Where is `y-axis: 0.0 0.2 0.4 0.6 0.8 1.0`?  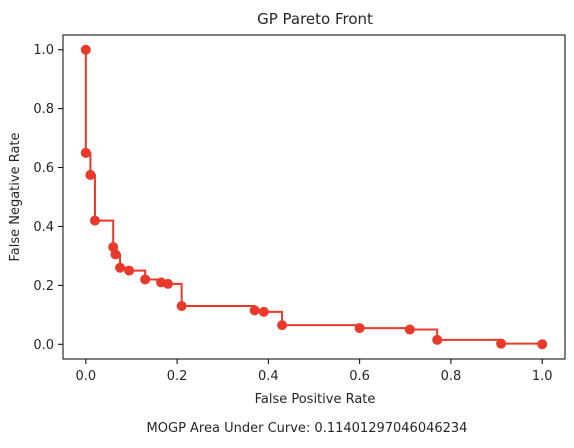 y-axis: 0.0 0.2 0.4 0.6 0.8 1.0 is located at coordinates (48, 198).